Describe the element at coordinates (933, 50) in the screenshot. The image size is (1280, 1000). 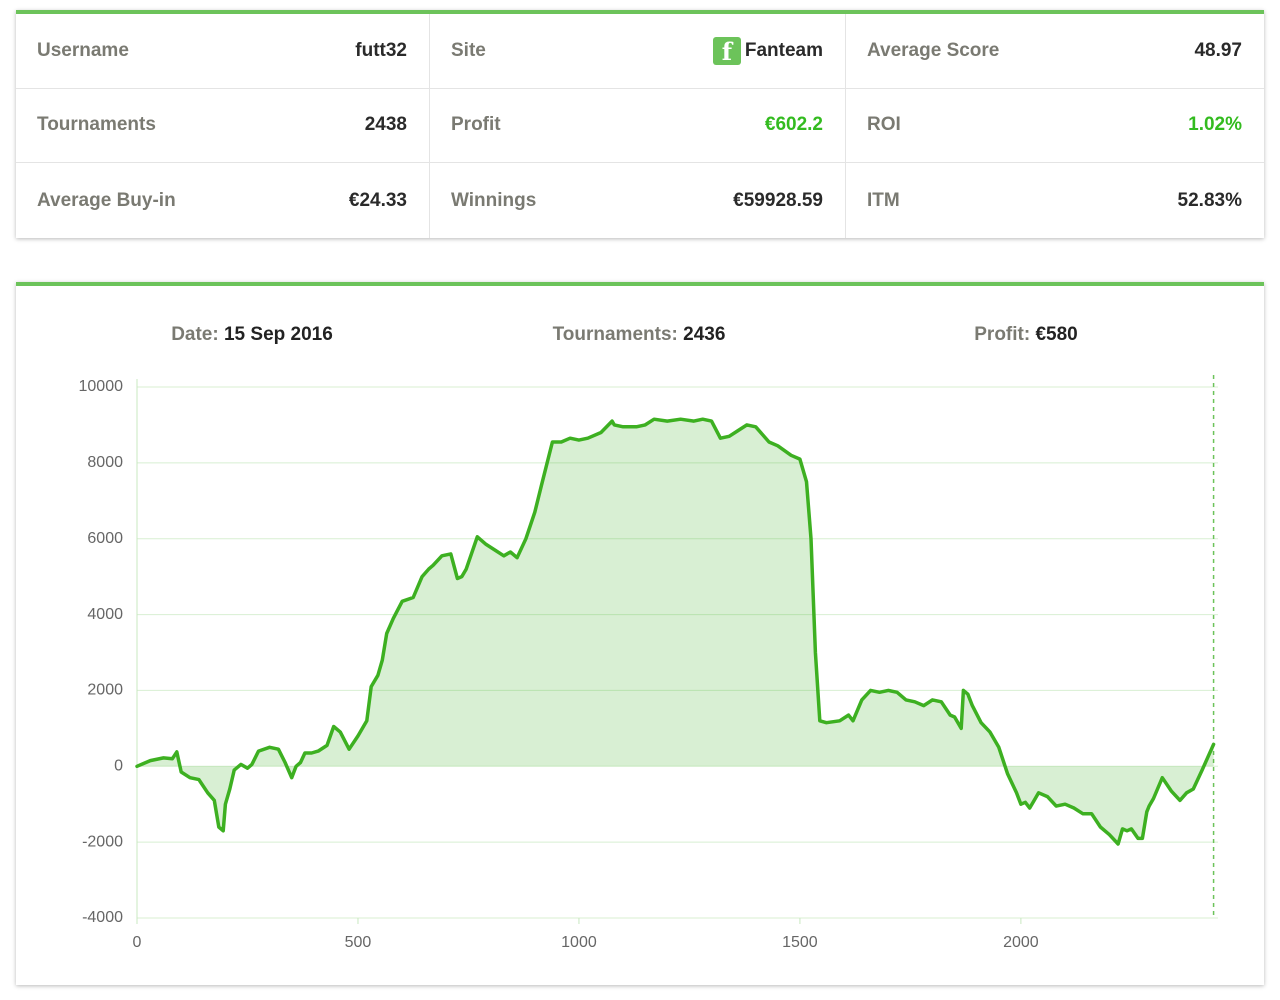
I see `stat-label: Average Score` at that location.